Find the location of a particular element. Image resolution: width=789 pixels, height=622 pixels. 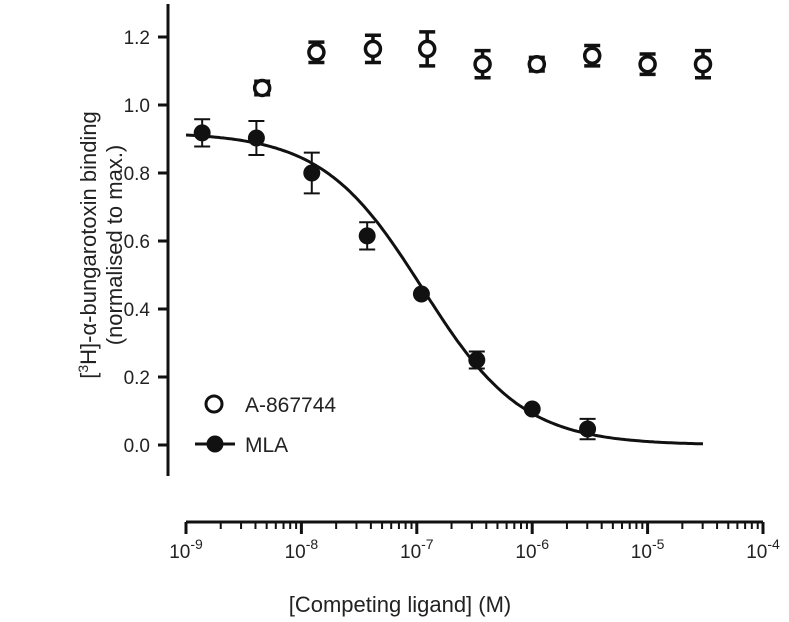

y-tick-label: 0.4 is located at coordinates (137, 310).